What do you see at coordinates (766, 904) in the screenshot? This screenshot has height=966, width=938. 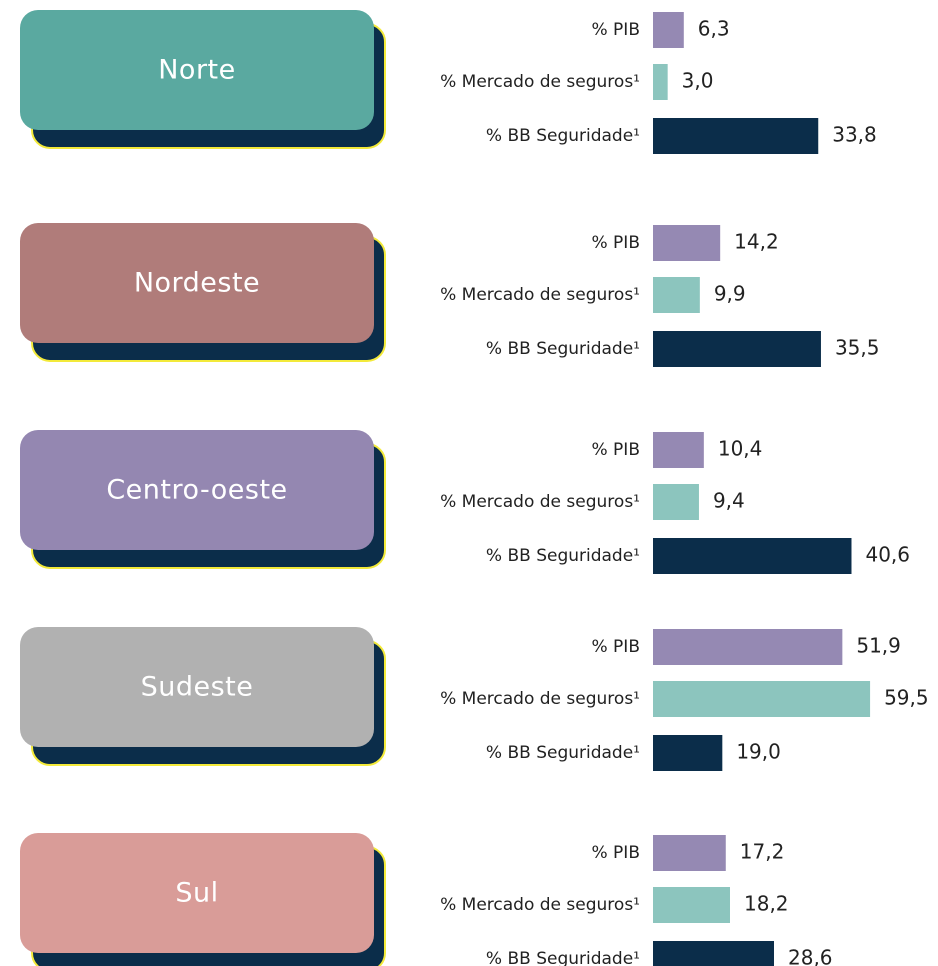 I see `value-label: 18,2` at bounding box center [766, 904].